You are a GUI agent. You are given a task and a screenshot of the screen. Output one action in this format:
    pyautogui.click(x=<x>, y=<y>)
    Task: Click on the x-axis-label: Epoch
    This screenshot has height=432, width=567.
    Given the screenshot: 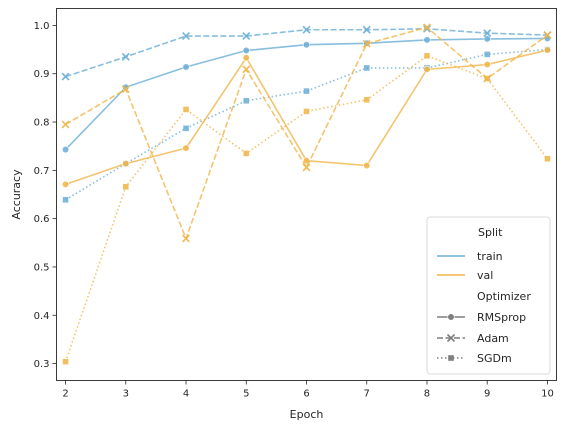 What is the action you would take?
    pyautogui.click(x=307, y=414)
    